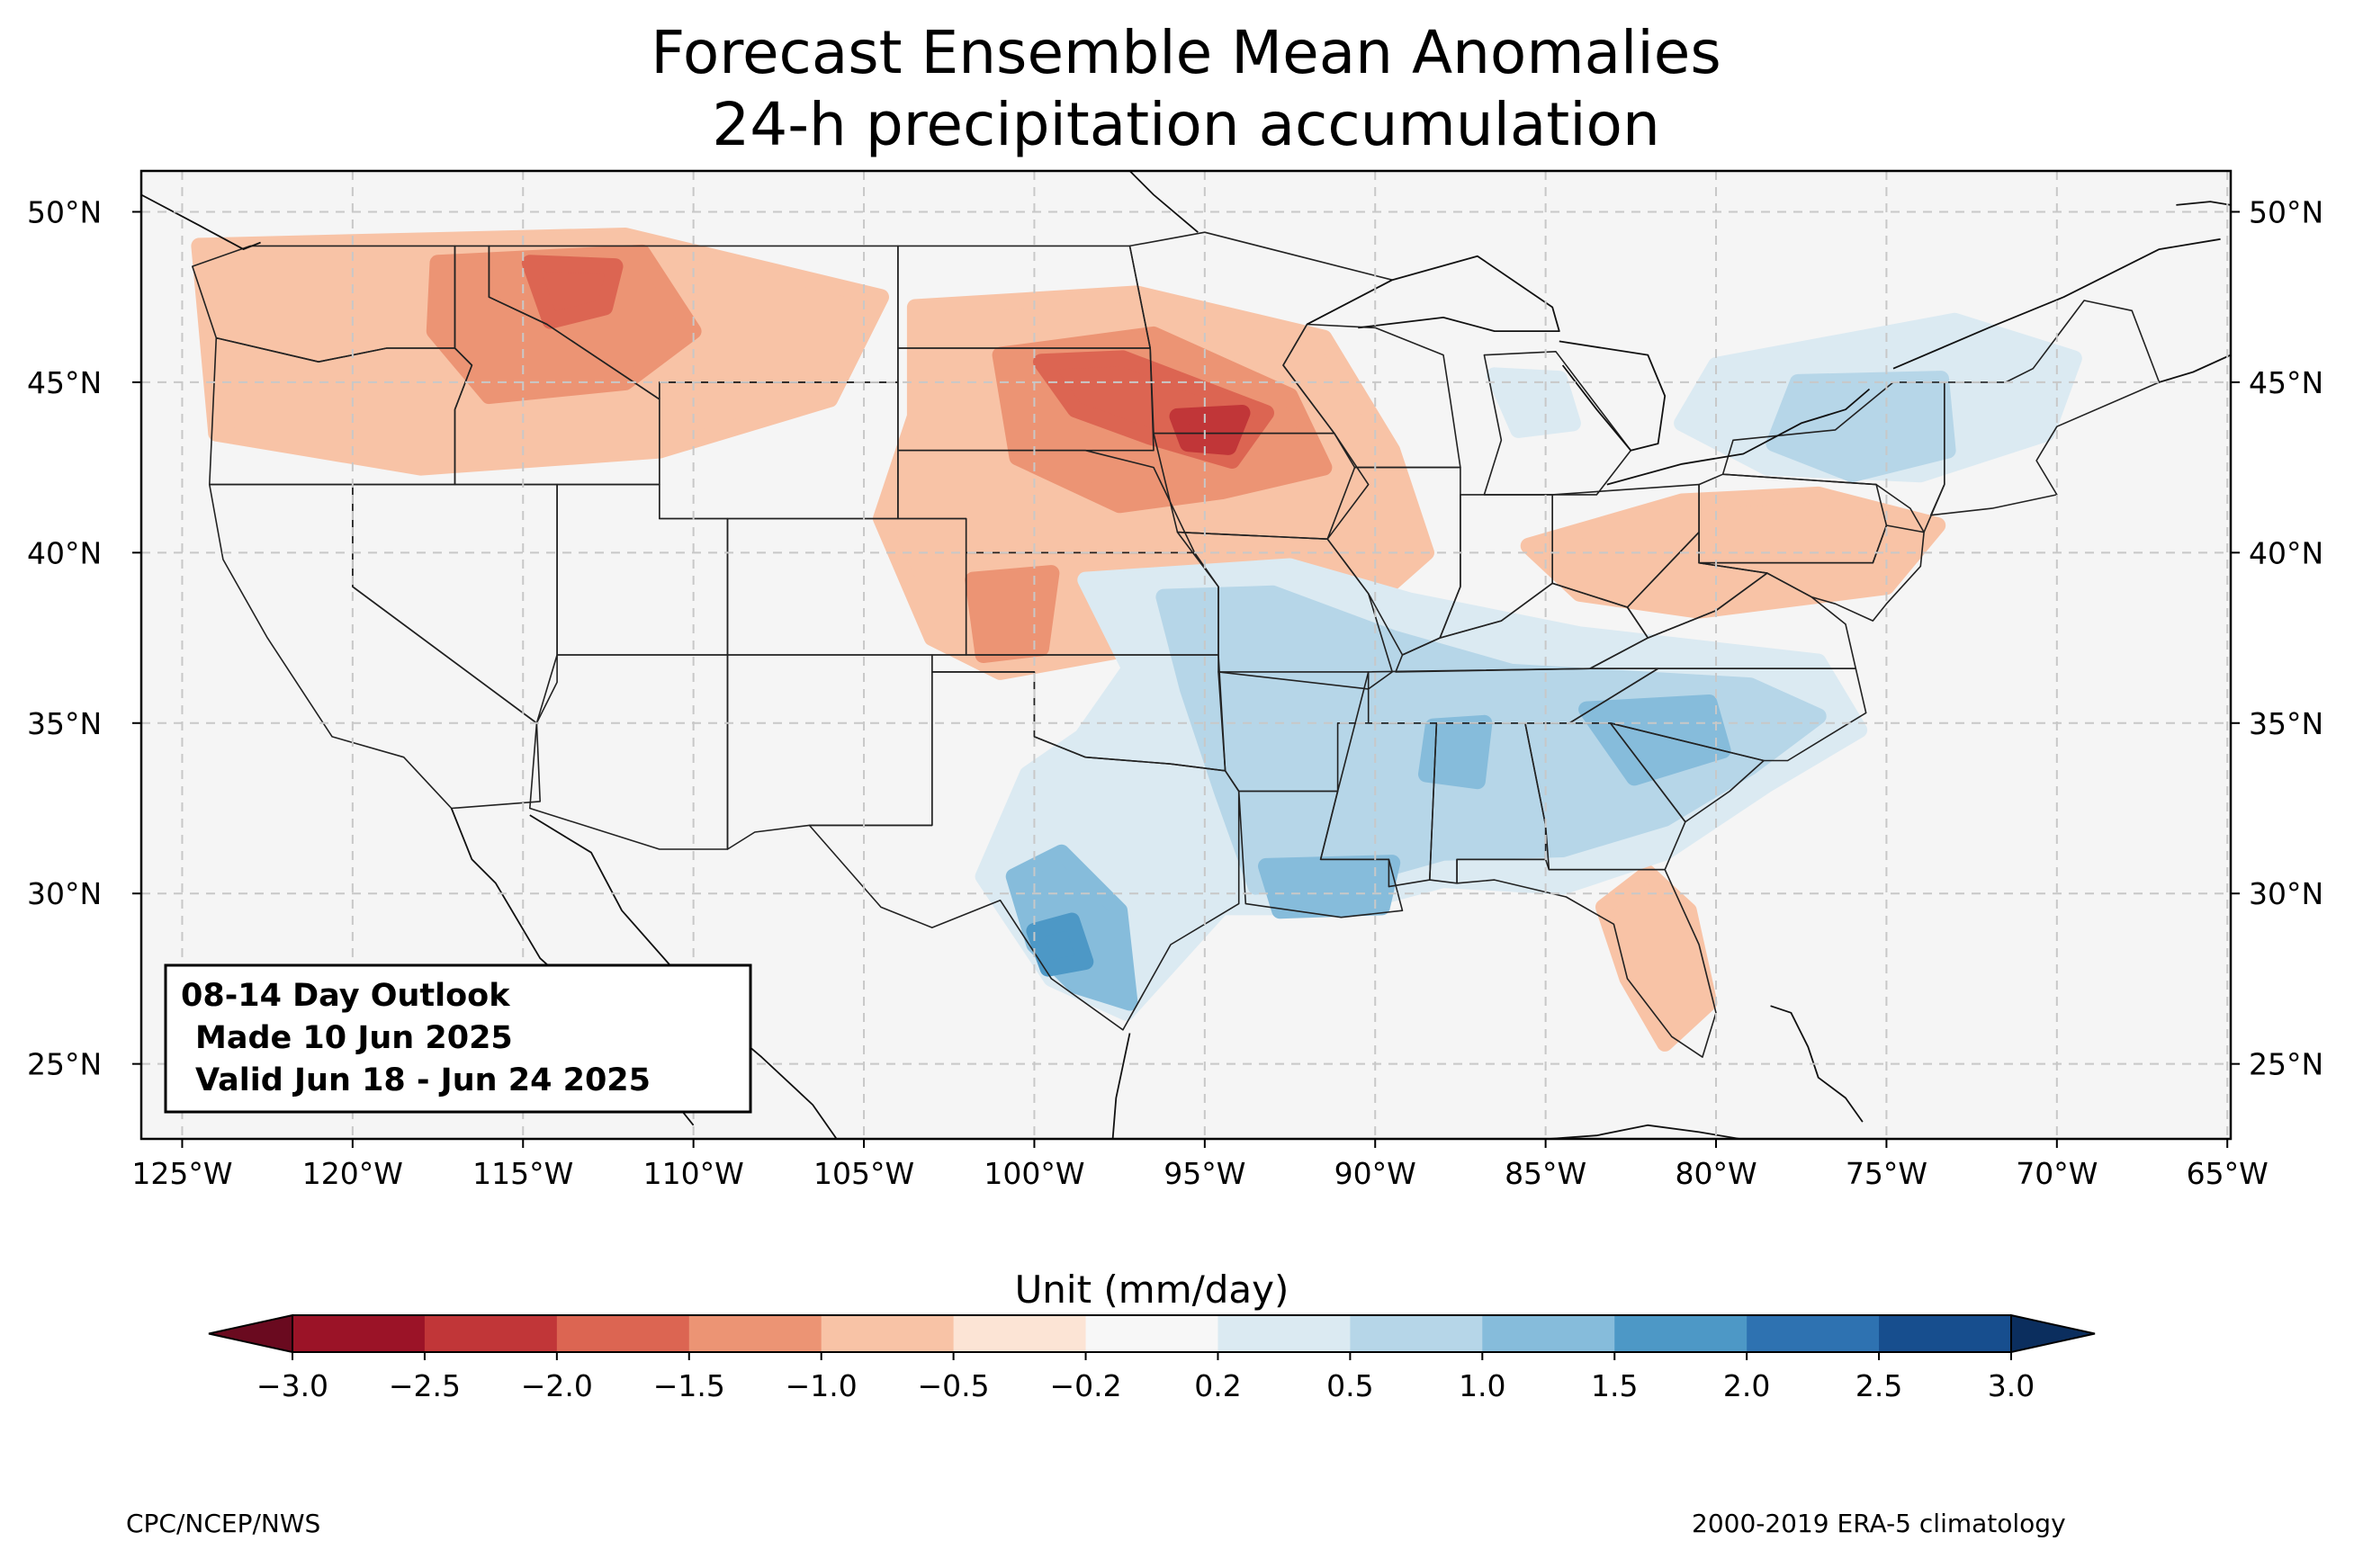 Image resolution: width=2372 pixels, height=1568 pixels. What do you see at coordinates (2056, 303) in the screenshot?
I see `coast-st-lawrence` at bounding box center [2056, 303].